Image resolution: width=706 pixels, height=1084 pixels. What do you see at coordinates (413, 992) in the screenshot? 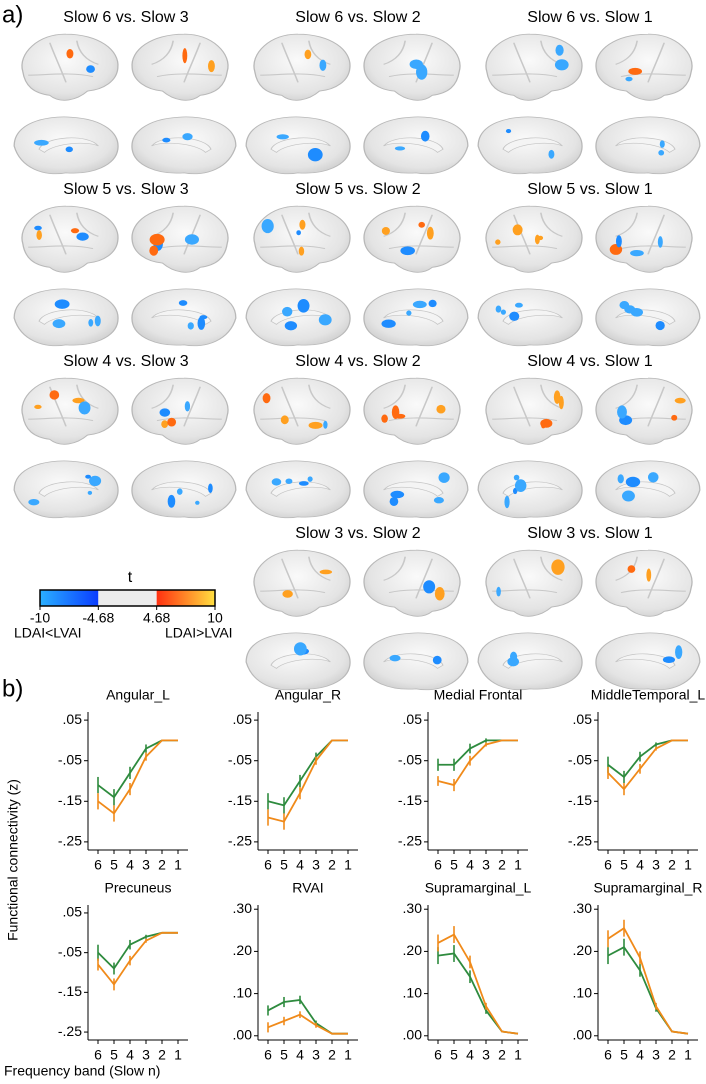
I see `y-tick-label: .10` at bounding box center [413, 992].